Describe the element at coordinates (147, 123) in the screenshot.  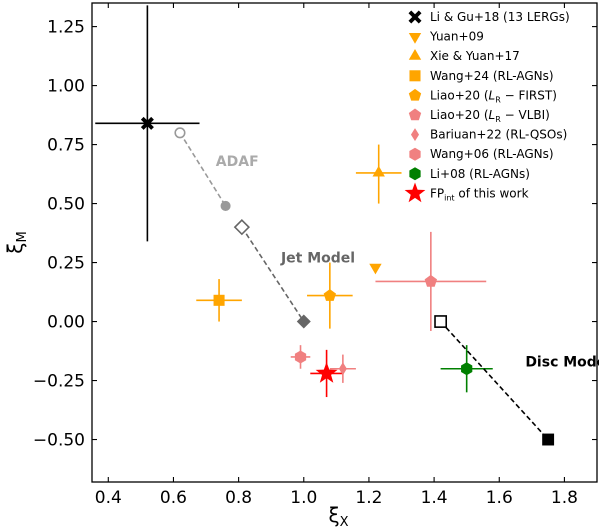
I see `li-gu-18-13-lergs-marker` at that location.